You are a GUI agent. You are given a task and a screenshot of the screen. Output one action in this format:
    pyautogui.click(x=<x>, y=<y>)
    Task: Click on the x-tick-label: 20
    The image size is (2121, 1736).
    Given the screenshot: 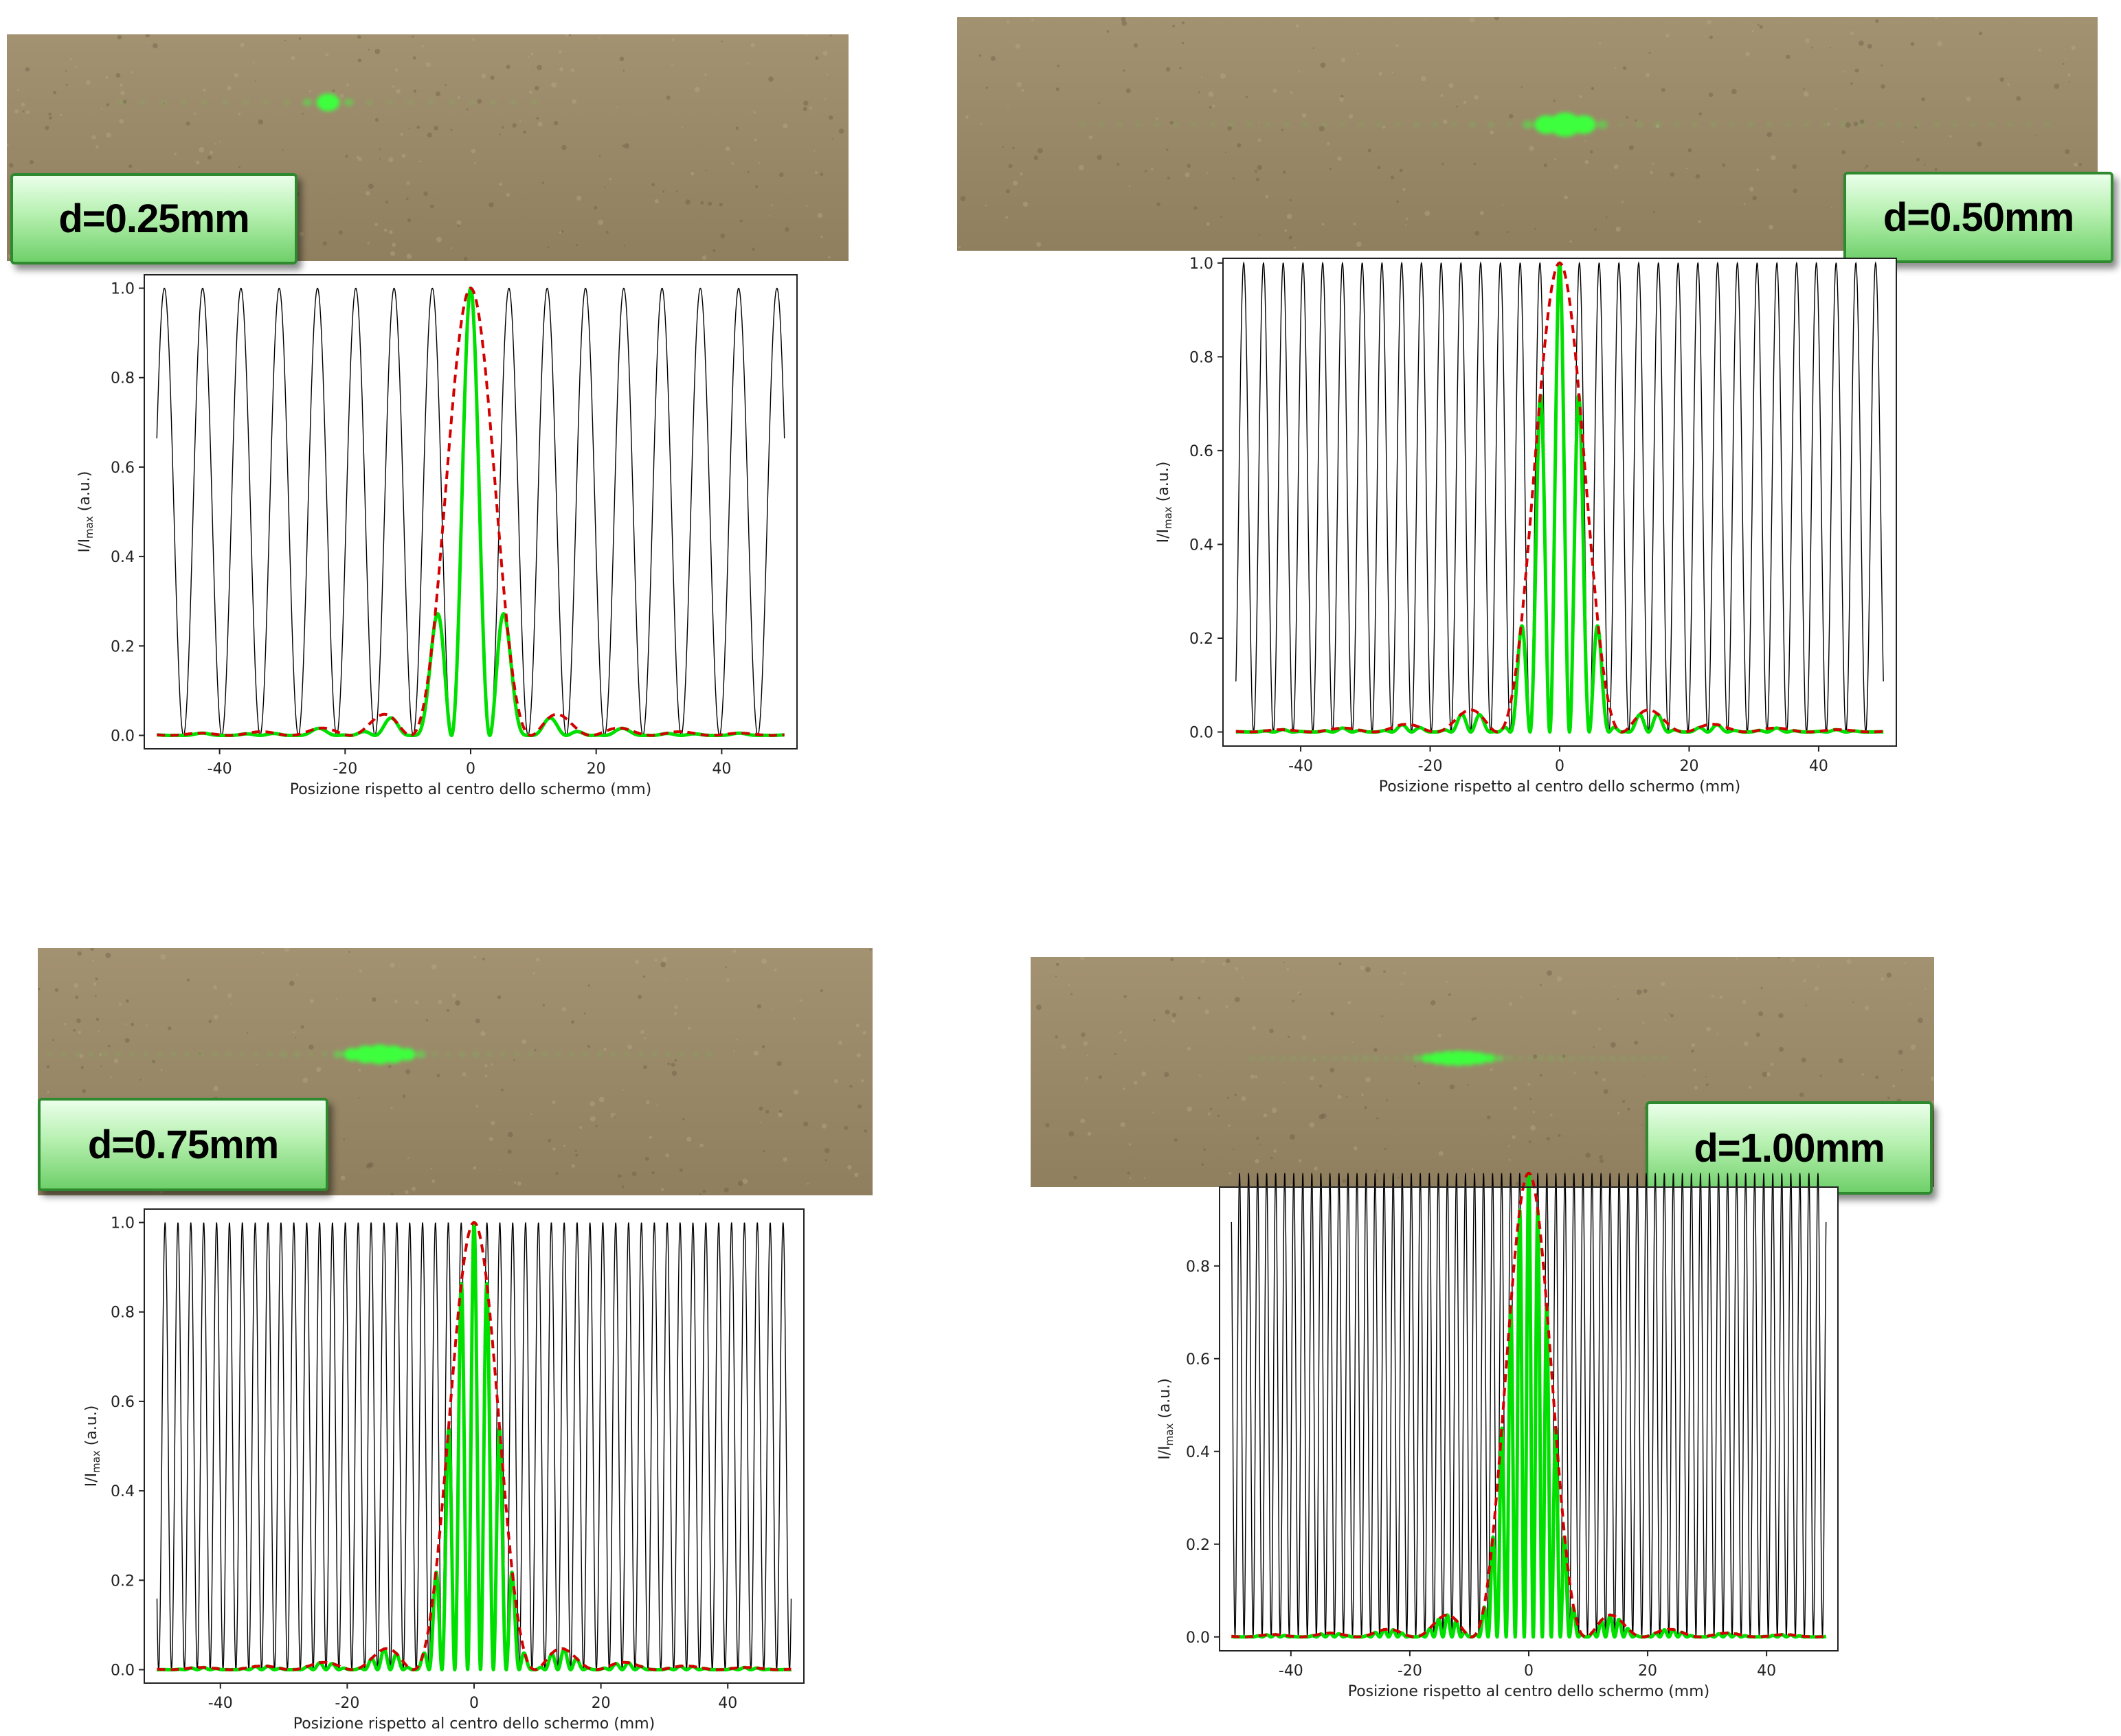 What is the action you would take?
    pyautogui.click(x=601, y=1703)
    